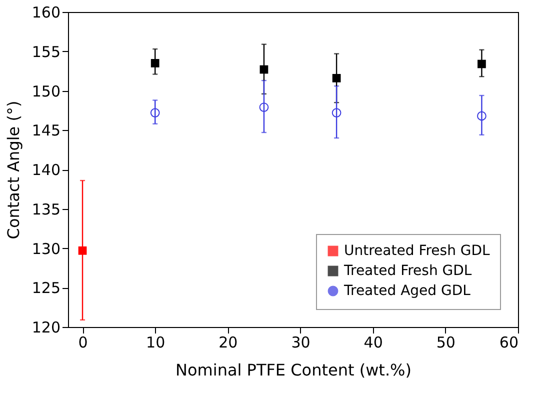 This screenshot has height=405, width=553. I want to click on x-tick-label: 30, so click(300, 343).